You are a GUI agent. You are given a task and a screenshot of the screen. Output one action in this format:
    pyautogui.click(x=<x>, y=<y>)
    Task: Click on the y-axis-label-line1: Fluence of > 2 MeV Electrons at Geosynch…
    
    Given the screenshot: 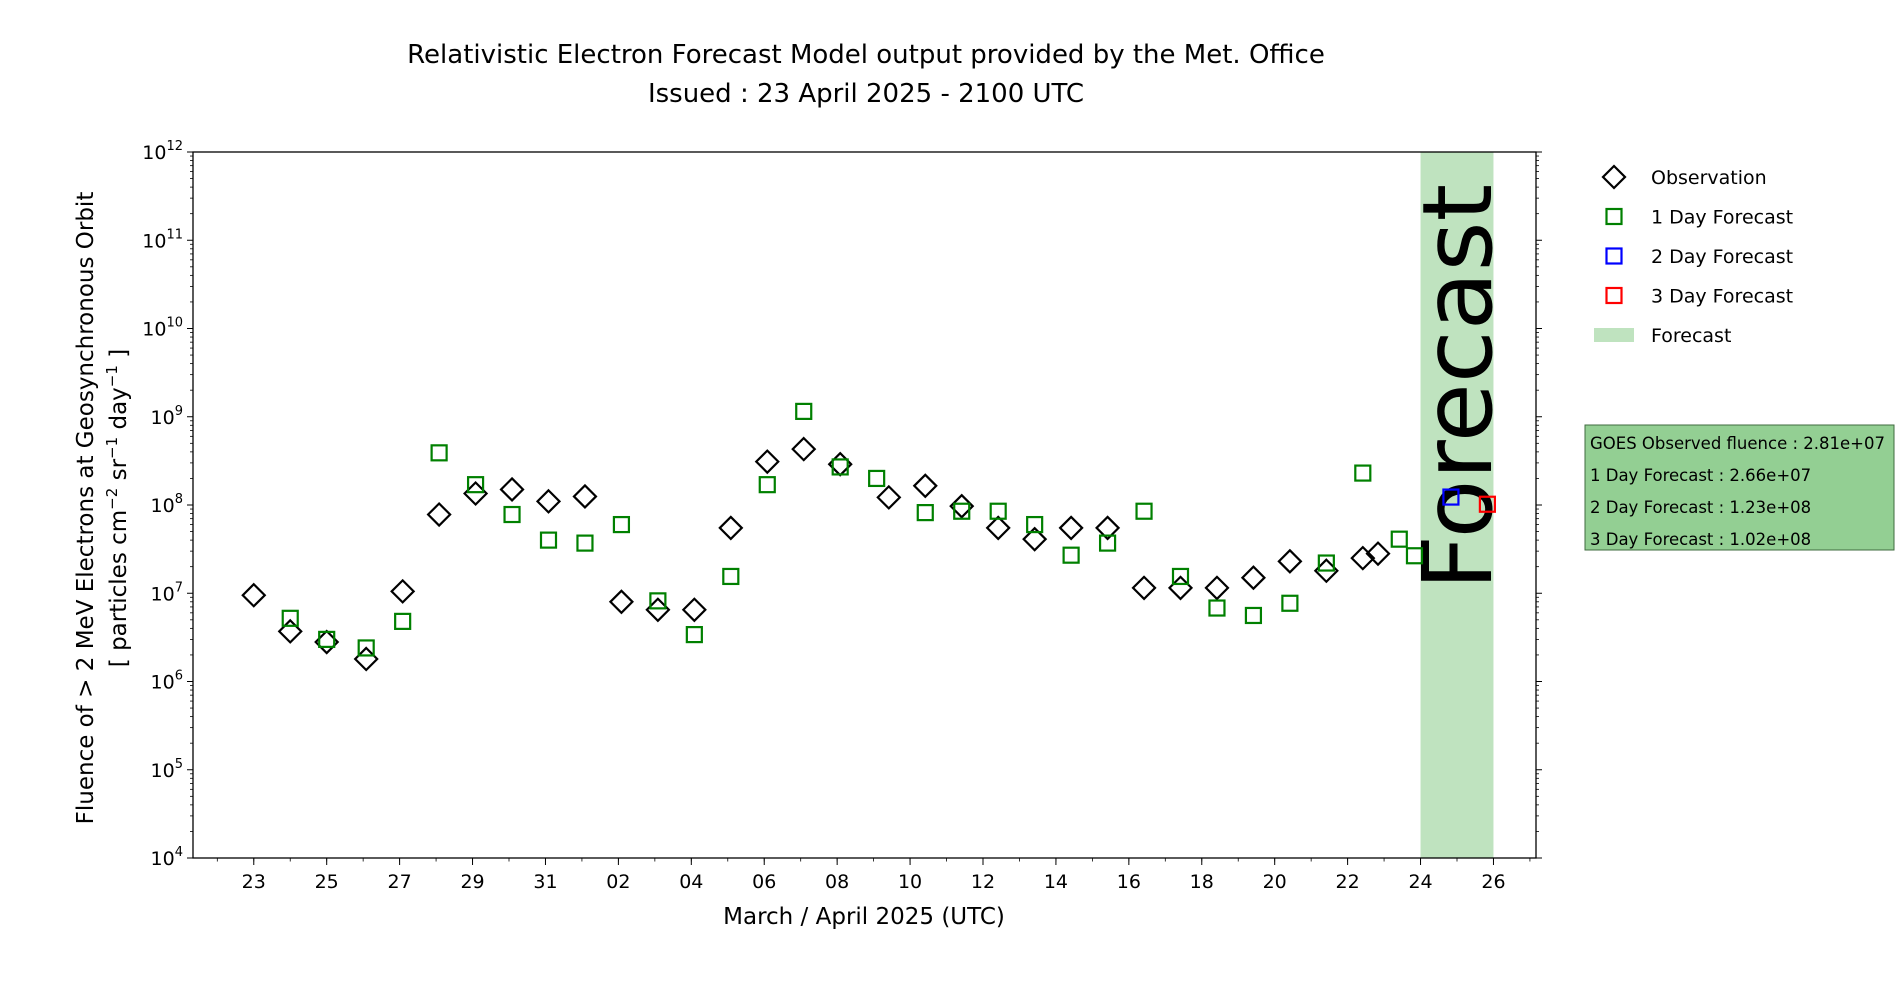 What is the action you would take?
    pyautogui.click(x=86, y=508)
    